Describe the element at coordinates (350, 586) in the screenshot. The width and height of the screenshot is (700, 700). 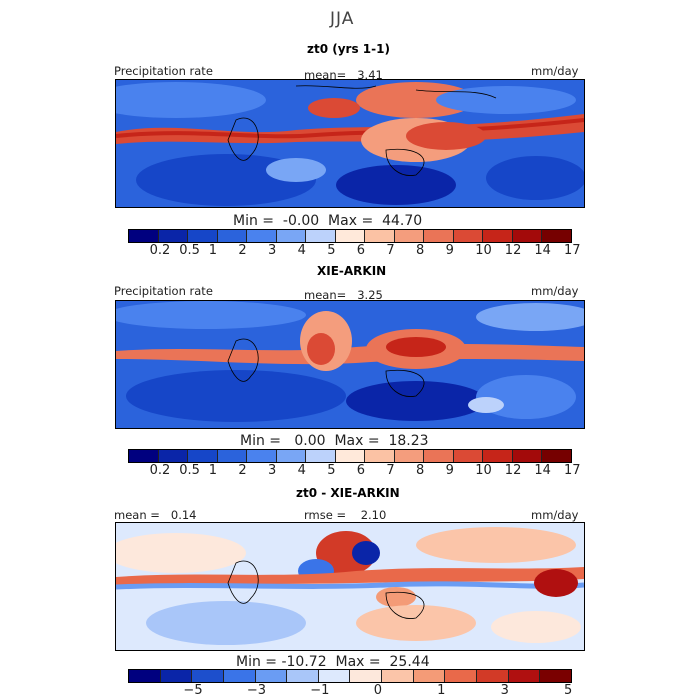
I see `panel-3-map` at that location.